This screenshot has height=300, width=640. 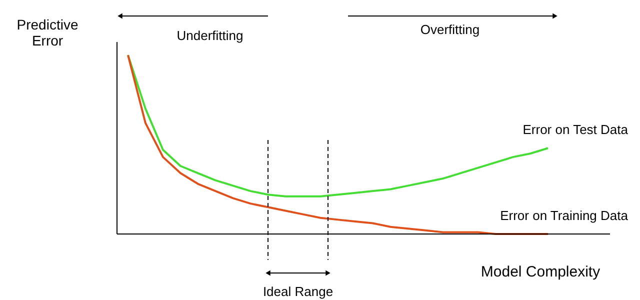 What do you see at coordinates (210, 35) in the screenshot?
I see `text: Underfitting` at bounding box center [210, 35].